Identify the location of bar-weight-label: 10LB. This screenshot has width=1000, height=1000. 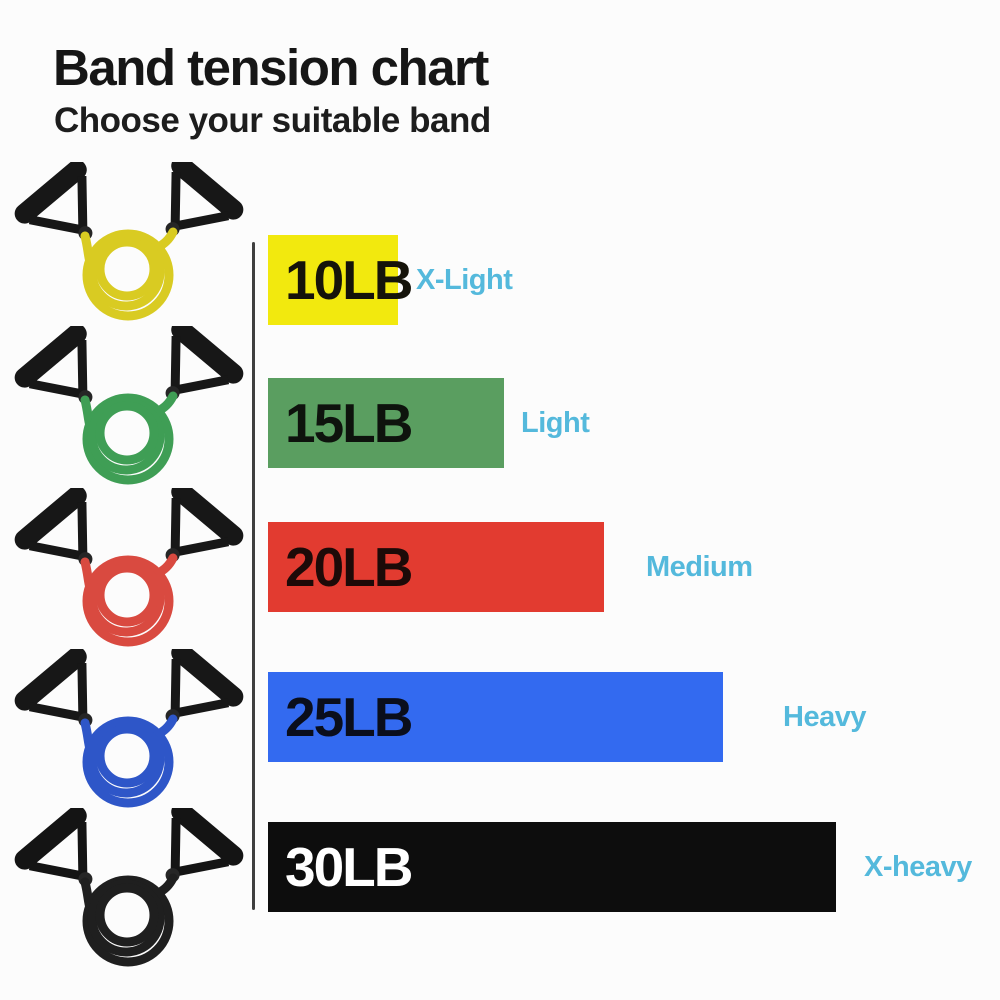
(349, 279).